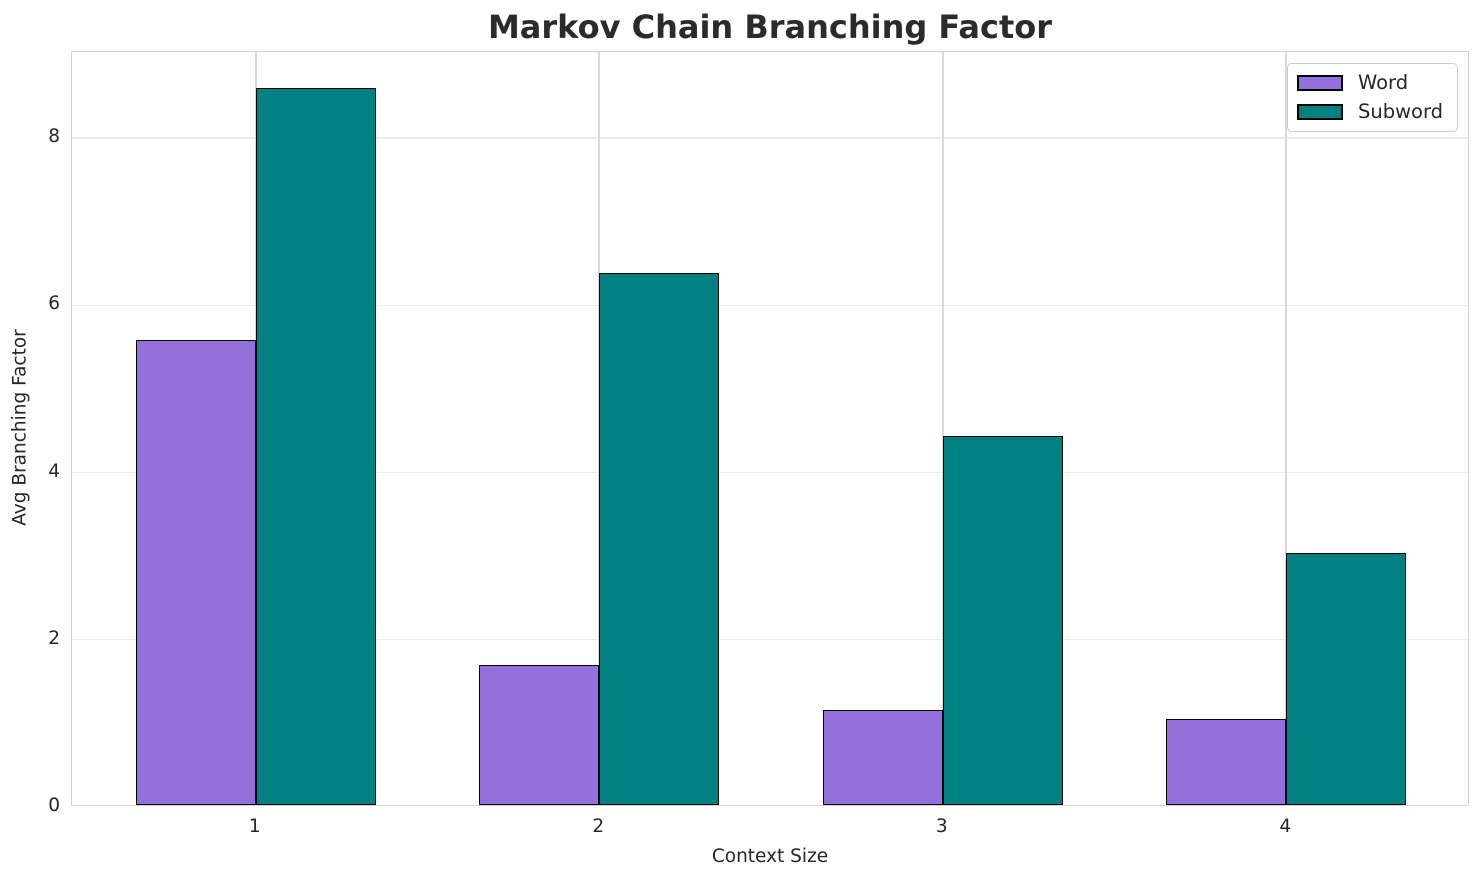 This screenshot has width=1484, height=885. Describe the element at coordinates (770, 27) in the screenshot. I see `chart-title: Markov Chain Branching Factor` at that location.